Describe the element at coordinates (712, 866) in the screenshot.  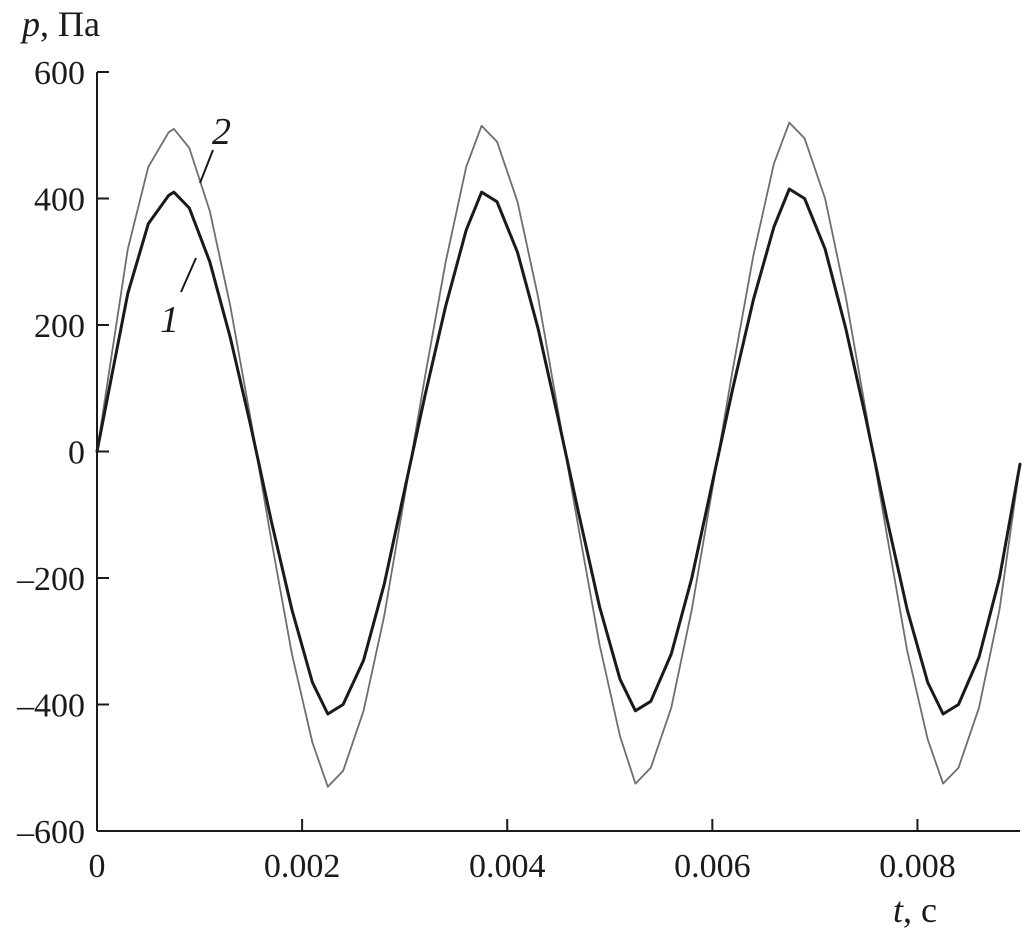
I see `x-tick-label: 0.006` at that location.